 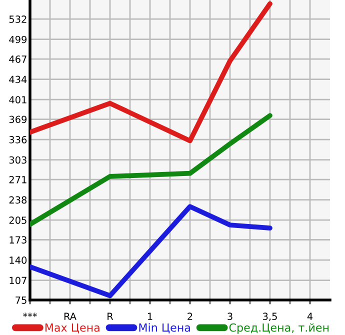 I want to click on y-tick-label: 75, so click(x=21, y=300).